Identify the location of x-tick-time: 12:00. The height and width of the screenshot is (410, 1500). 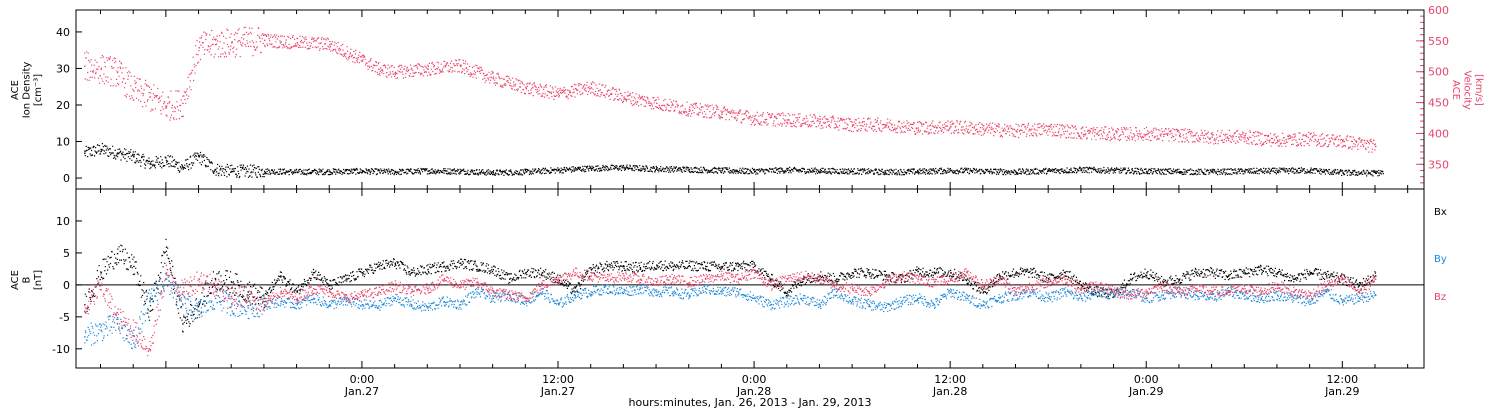
(950, 379).